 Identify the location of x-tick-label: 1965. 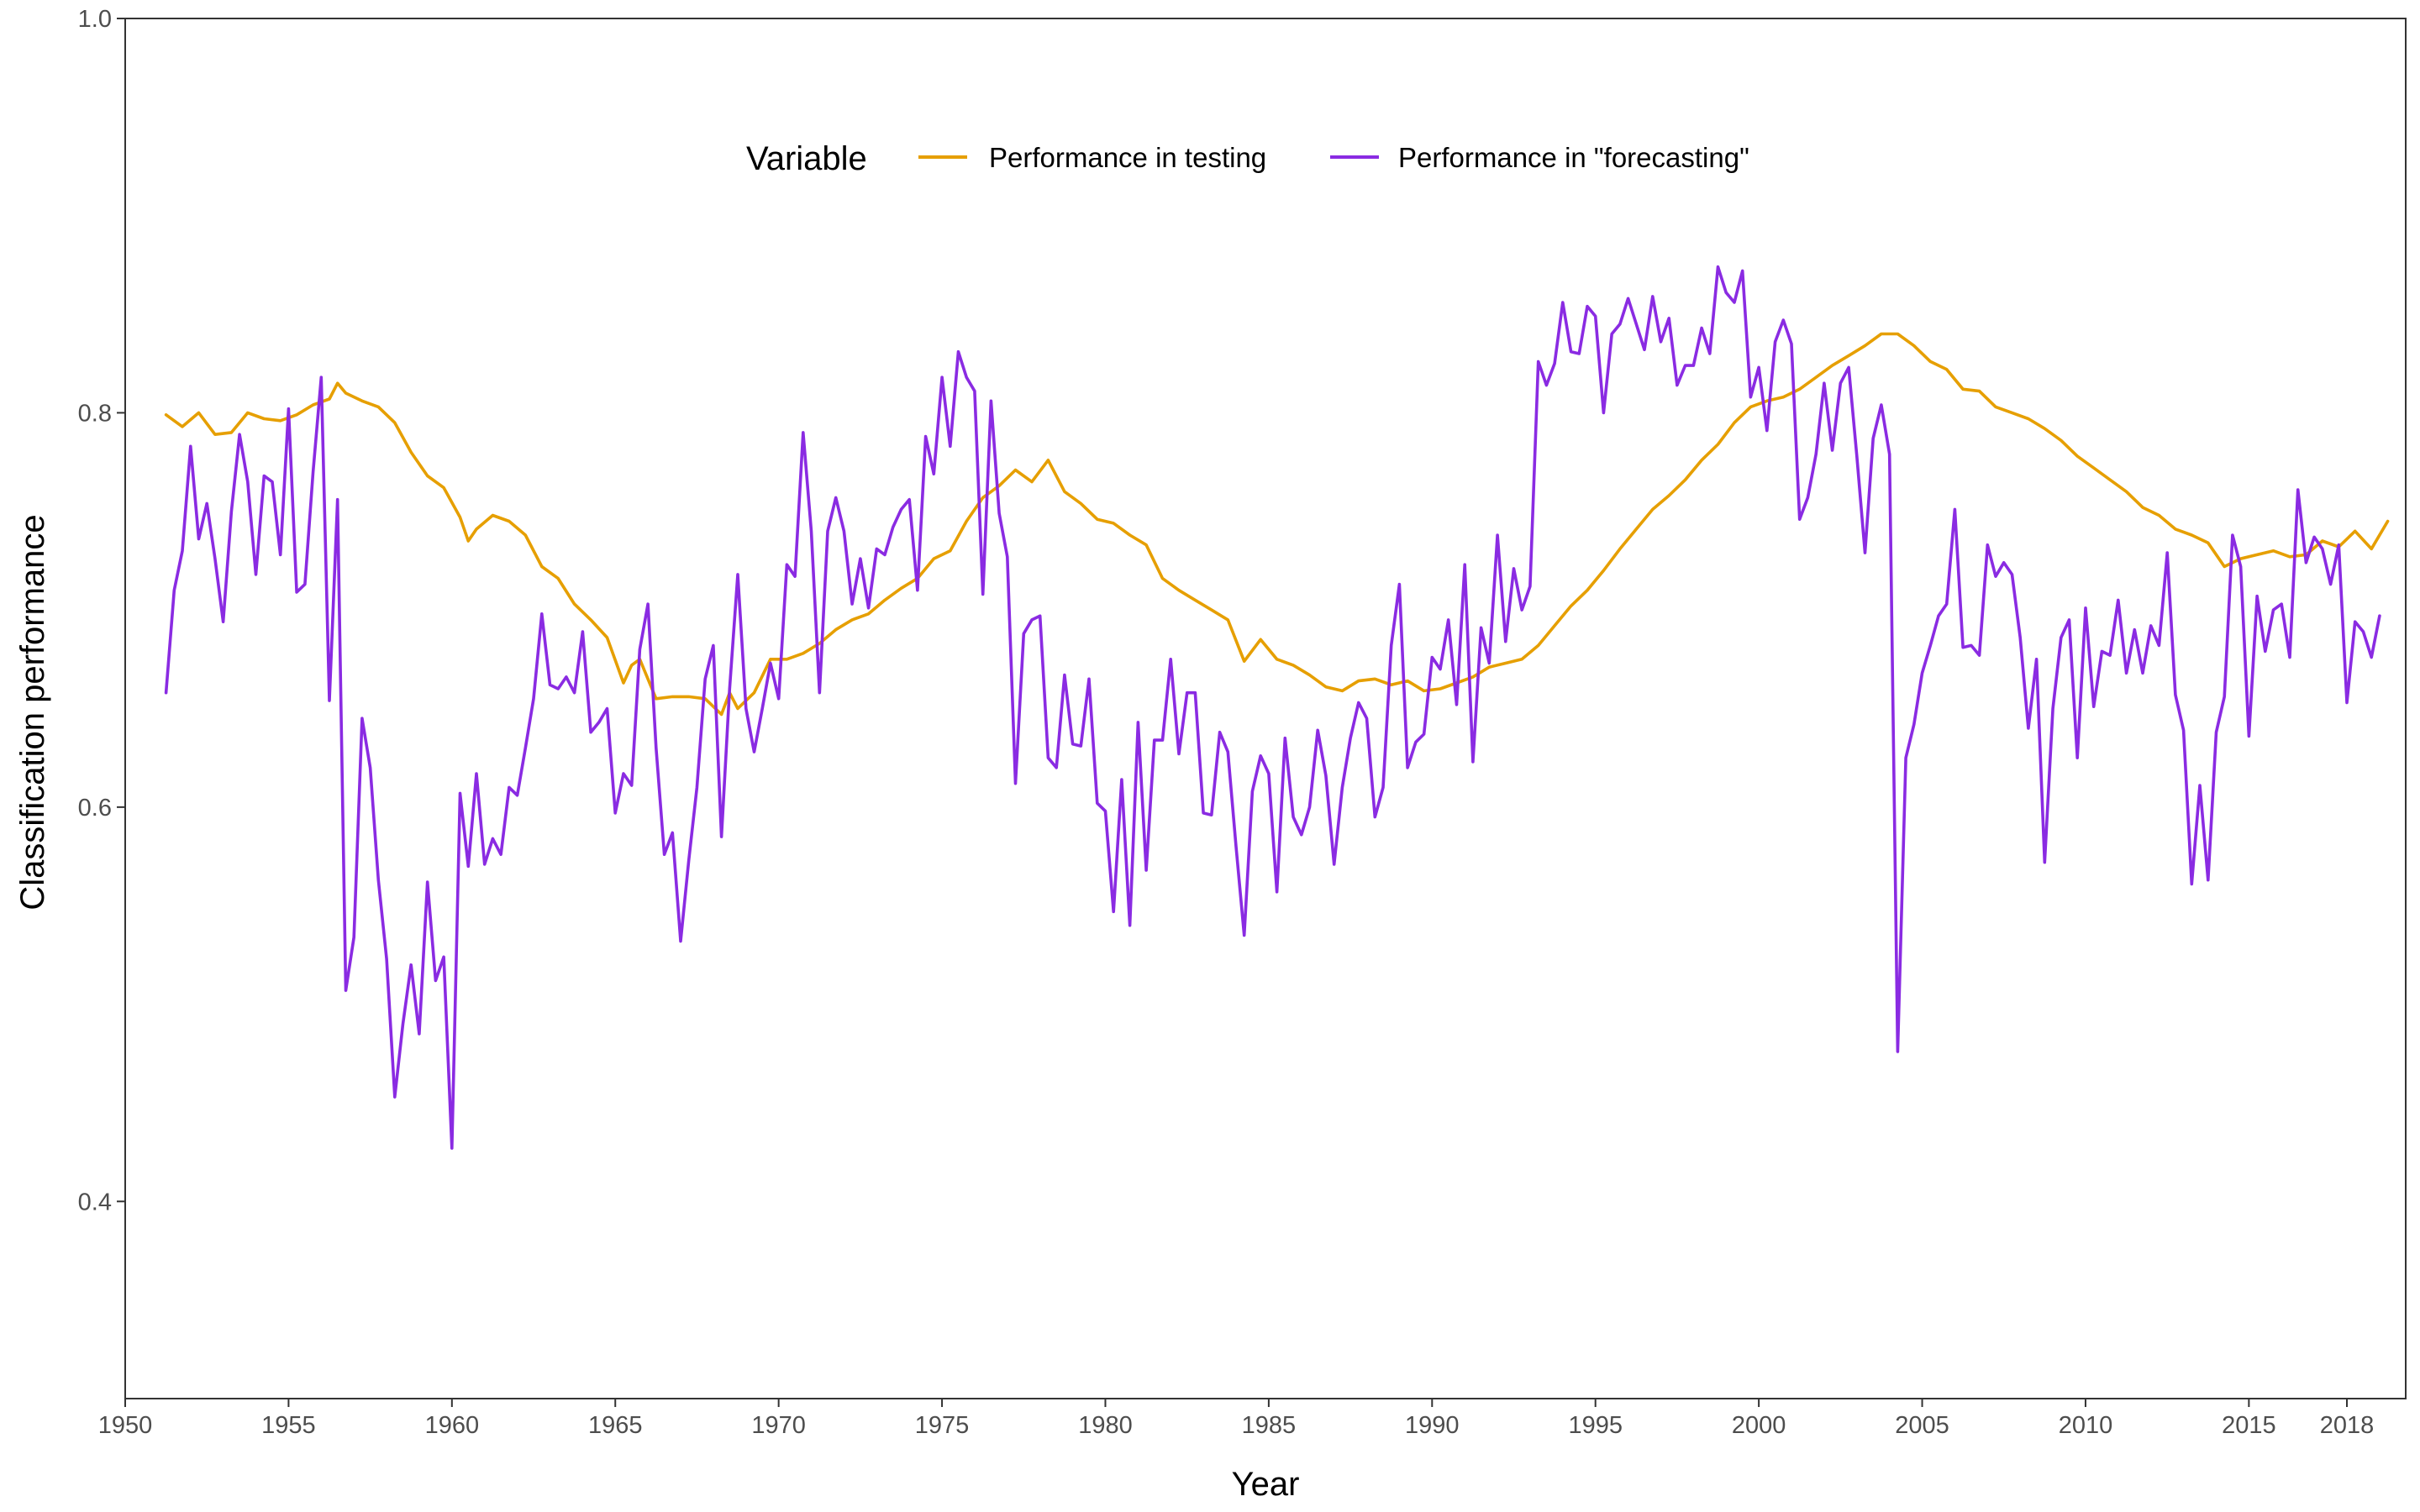
(615, 1425).